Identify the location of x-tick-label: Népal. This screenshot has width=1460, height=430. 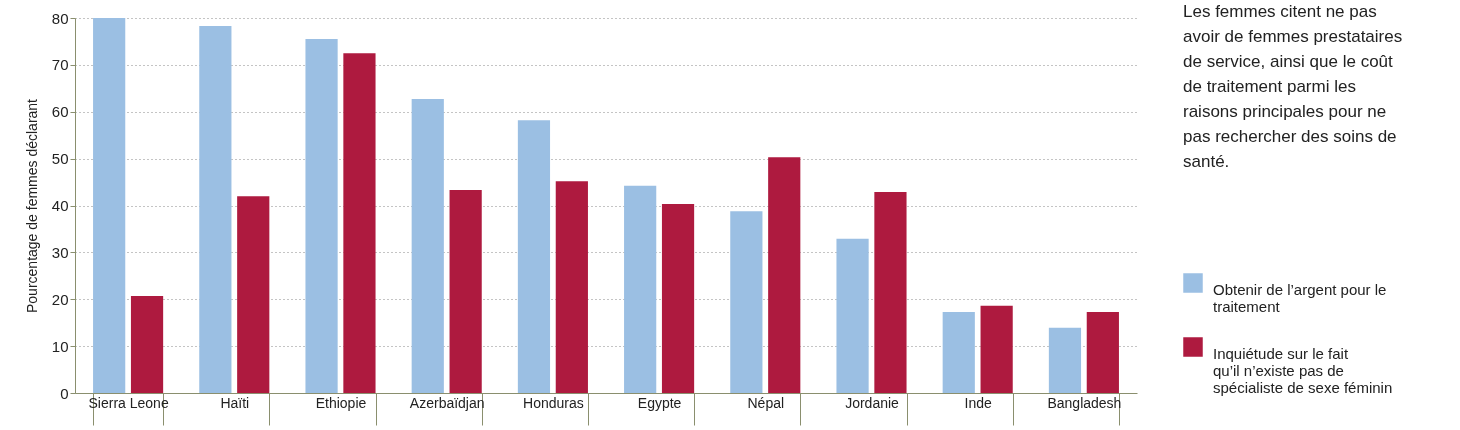
(766, 402).